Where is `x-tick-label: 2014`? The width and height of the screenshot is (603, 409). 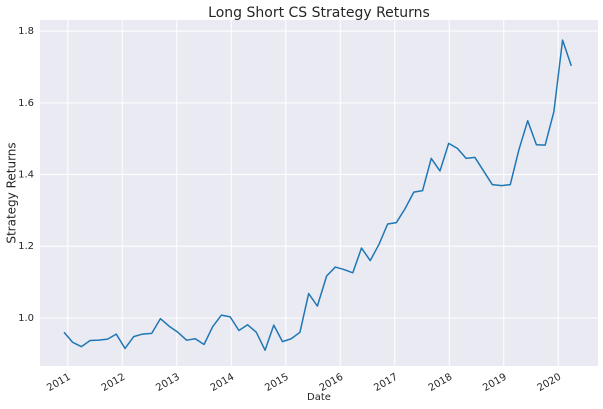 x-tick-label: 2014 is located at coordinates (223, 383).